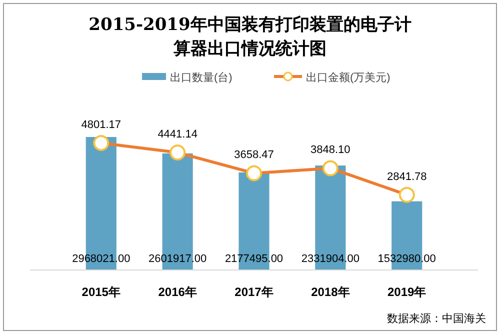  I want to click on chart-title: 2015-2019年中国装有打印装置的电子计算器出口情况统计图, so click(250, 37).